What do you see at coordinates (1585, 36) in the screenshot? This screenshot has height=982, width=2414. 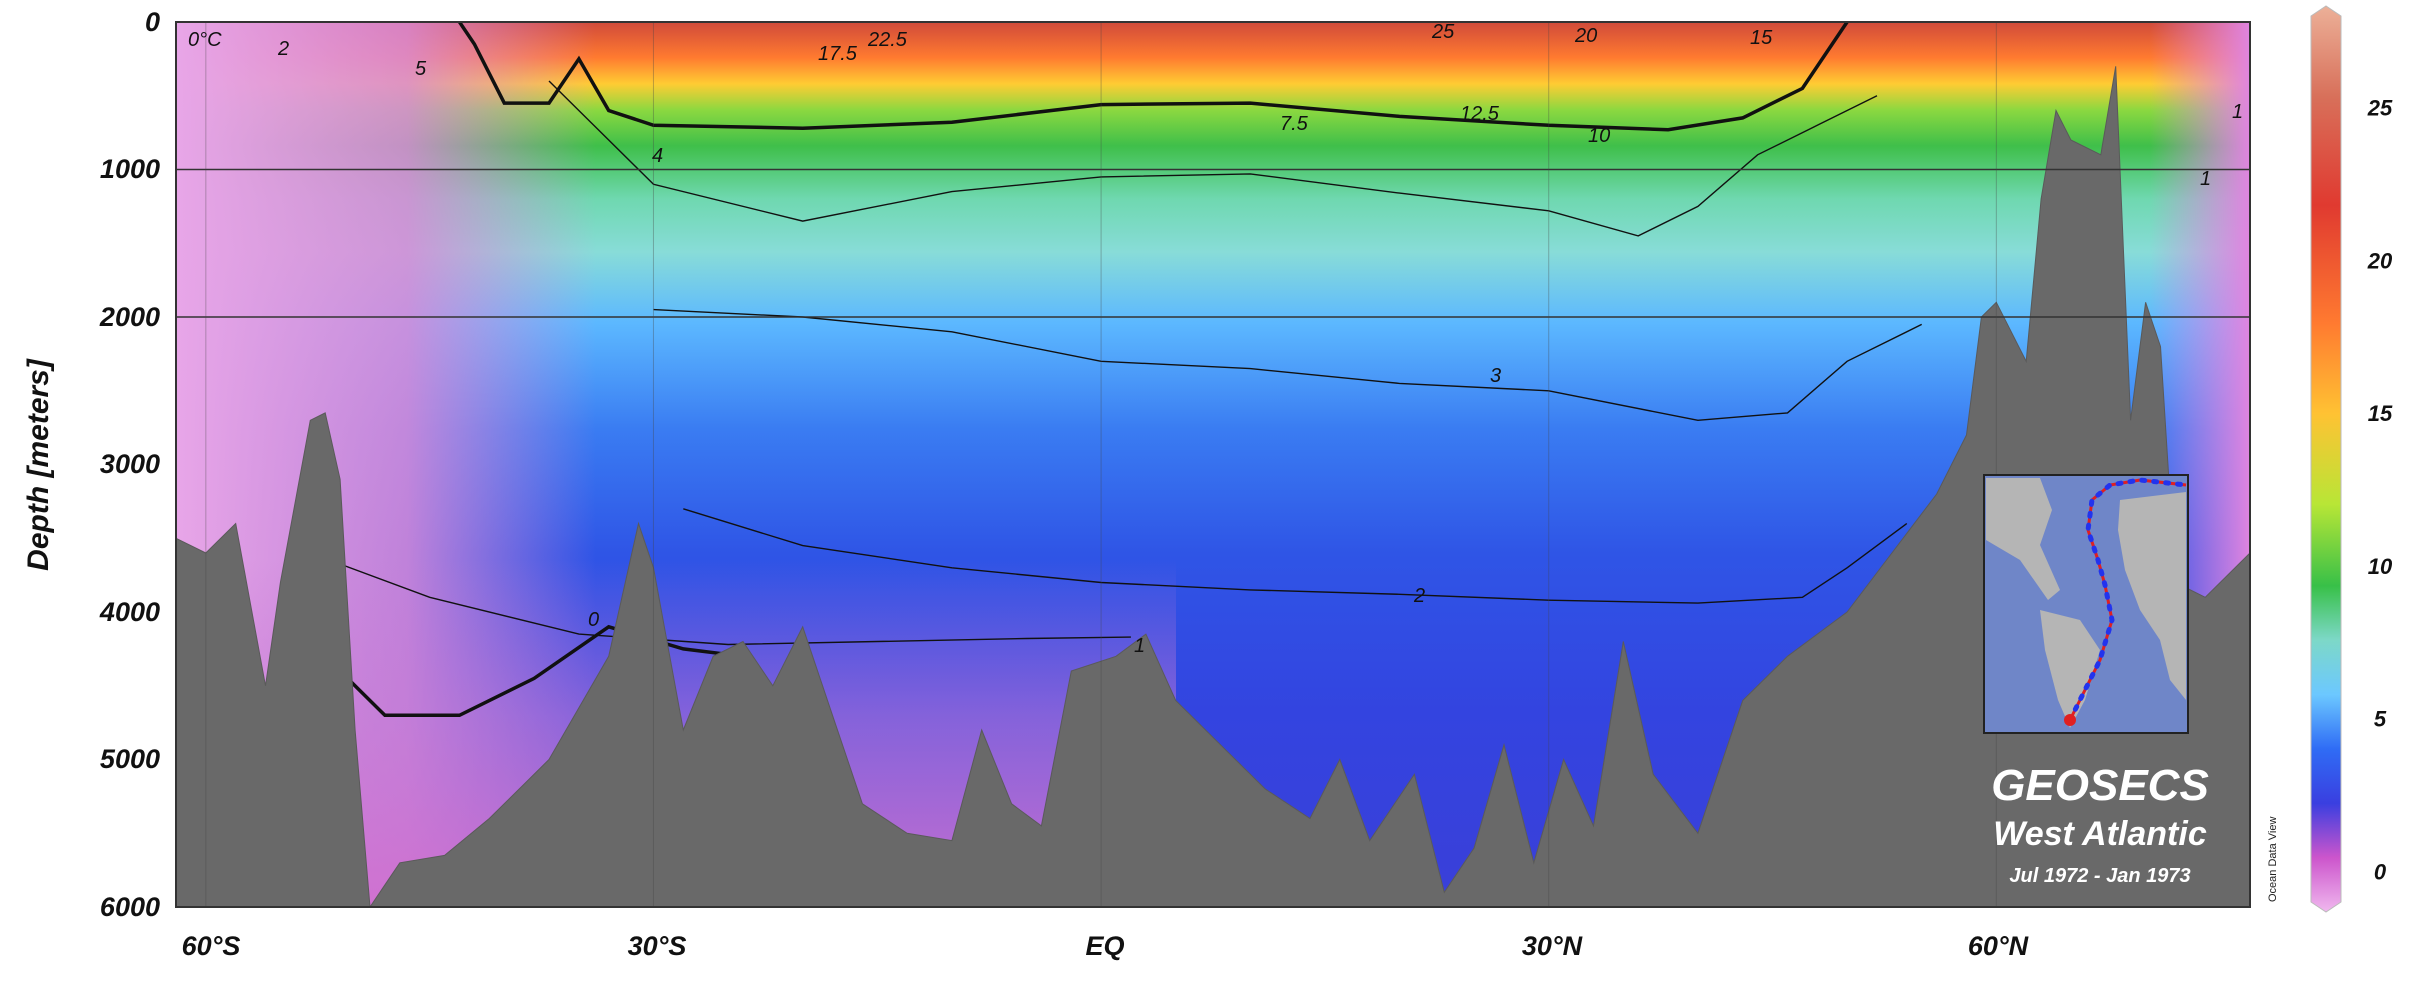 I see `contour-label: 20` at bounding box center [1585, 36].